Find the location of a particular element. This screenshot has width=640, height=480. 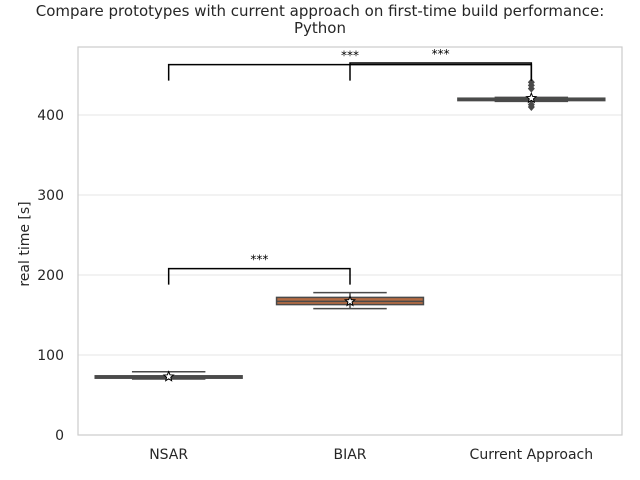

x-tick-label: BIAR is located at coordinates (349, 455).